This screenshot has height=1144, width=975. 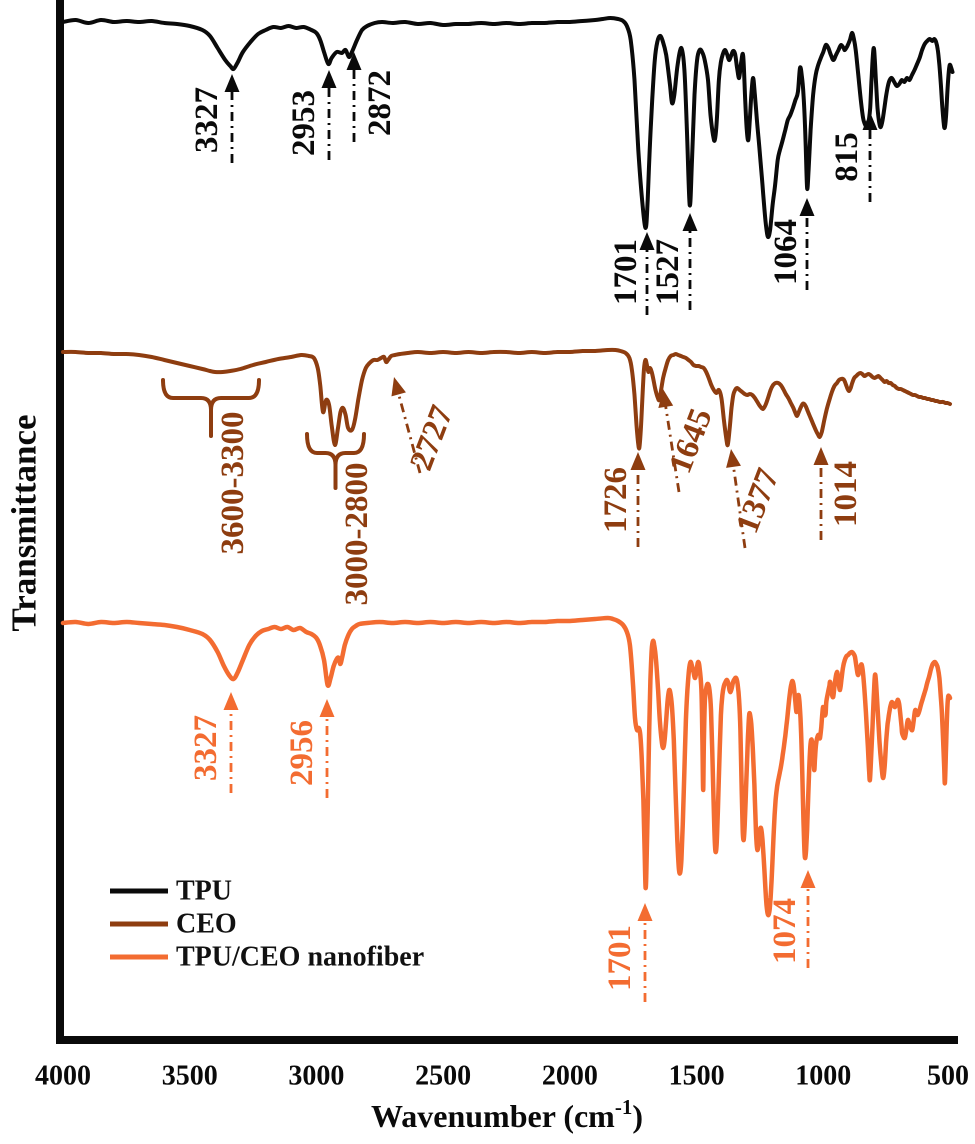 I want to click on peak-annotation-TPU-2872-arrowhead-icon, so click(x=354, y=61).